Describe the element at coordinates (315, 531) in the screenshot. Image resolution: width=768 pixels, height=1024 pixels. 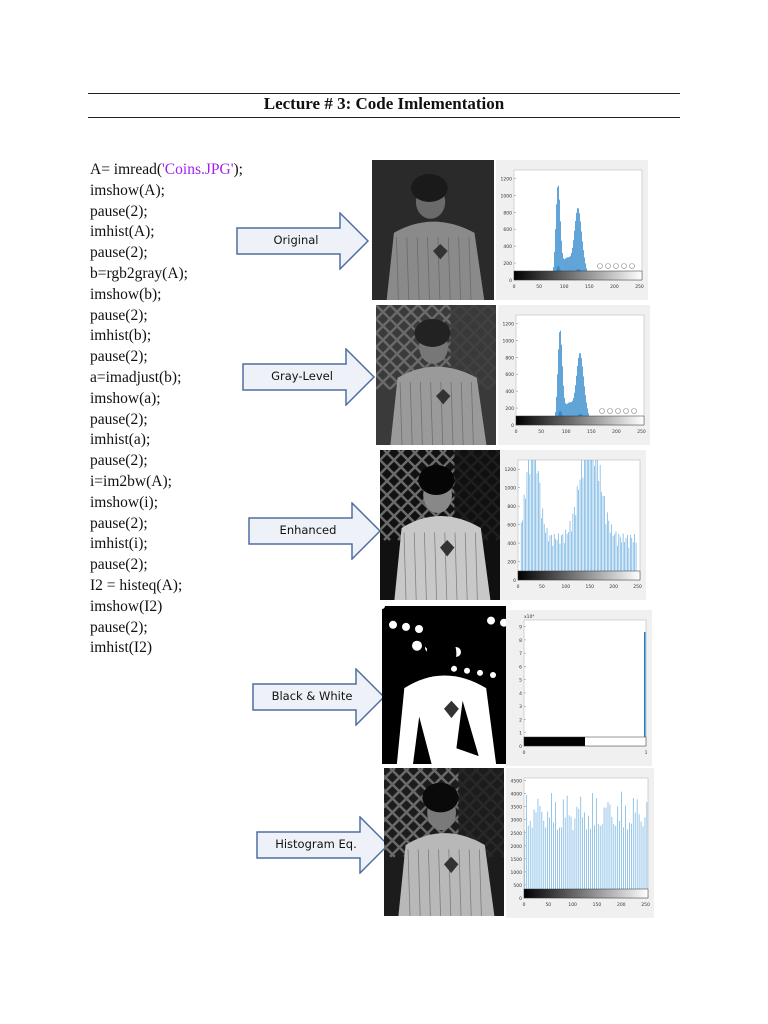
I see `arrow-enhanced: Enhanced` at that location.